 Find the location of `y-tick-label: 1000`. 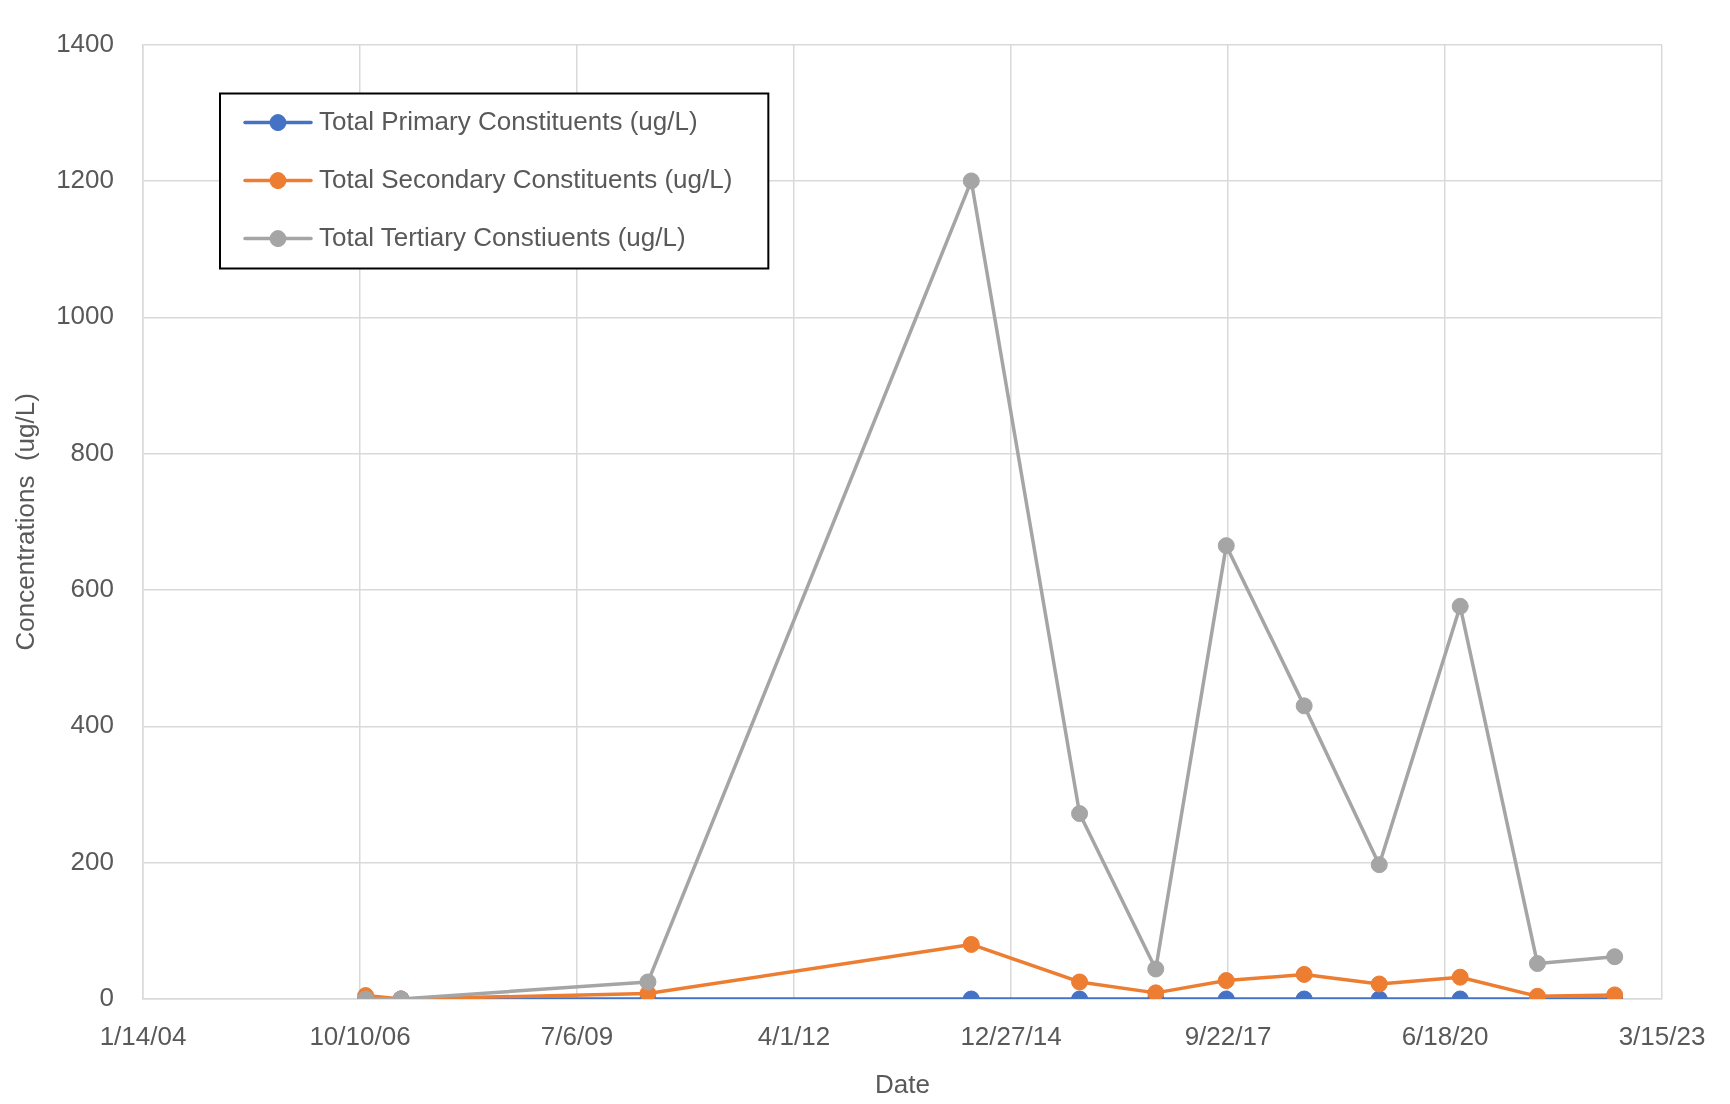

y-tick-label: 1000 is located at coordinates (85, 315).